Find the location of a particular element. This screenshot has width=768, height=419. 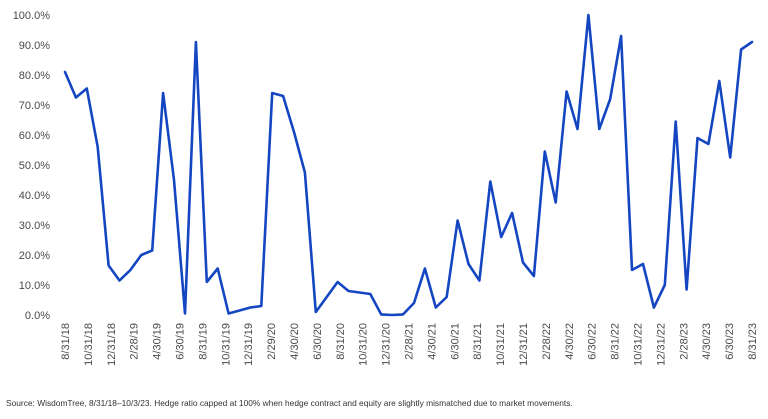

x-tick-label: 10/31/22 is located at coordinates (639, 344).